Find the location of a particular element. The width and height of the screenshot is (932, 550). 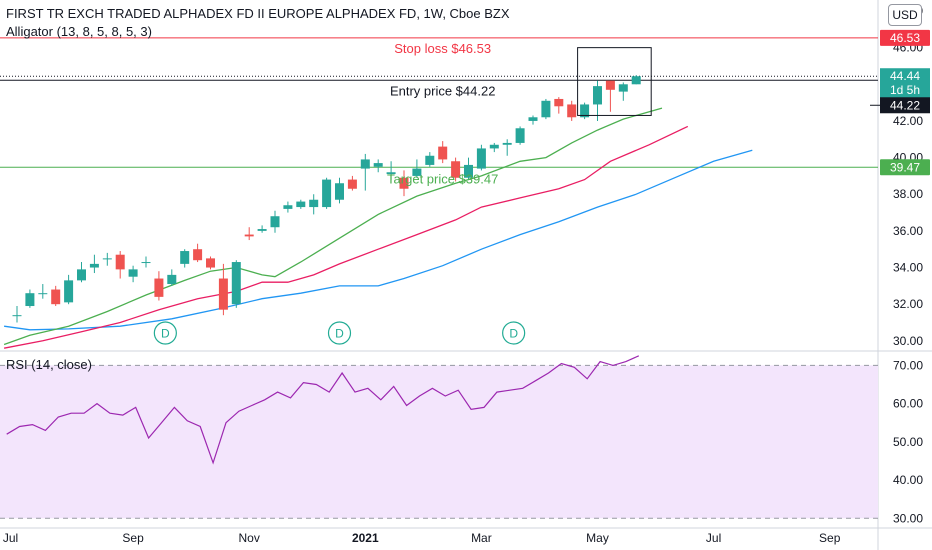

price-tick-label: 34.00 is located at coordinates (908, 268).